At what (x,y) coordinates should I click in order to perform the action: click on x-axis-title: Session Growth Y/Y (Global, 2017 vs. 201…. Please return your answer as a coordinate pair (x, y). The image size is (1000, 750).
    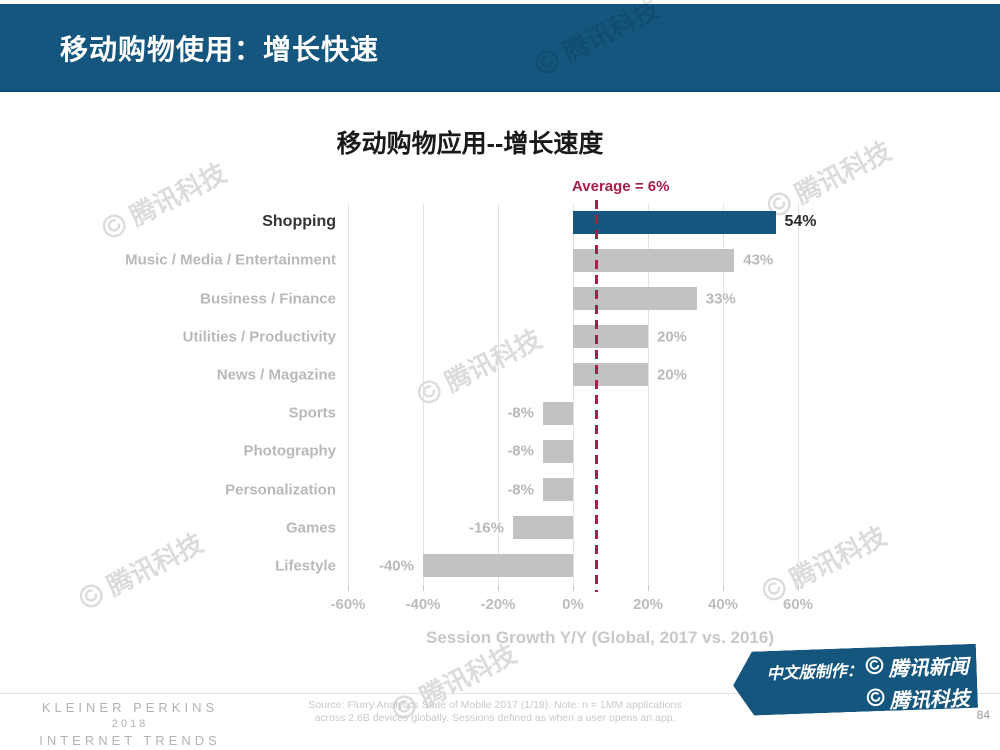
    Looking at the image, I should click on (600, 637).